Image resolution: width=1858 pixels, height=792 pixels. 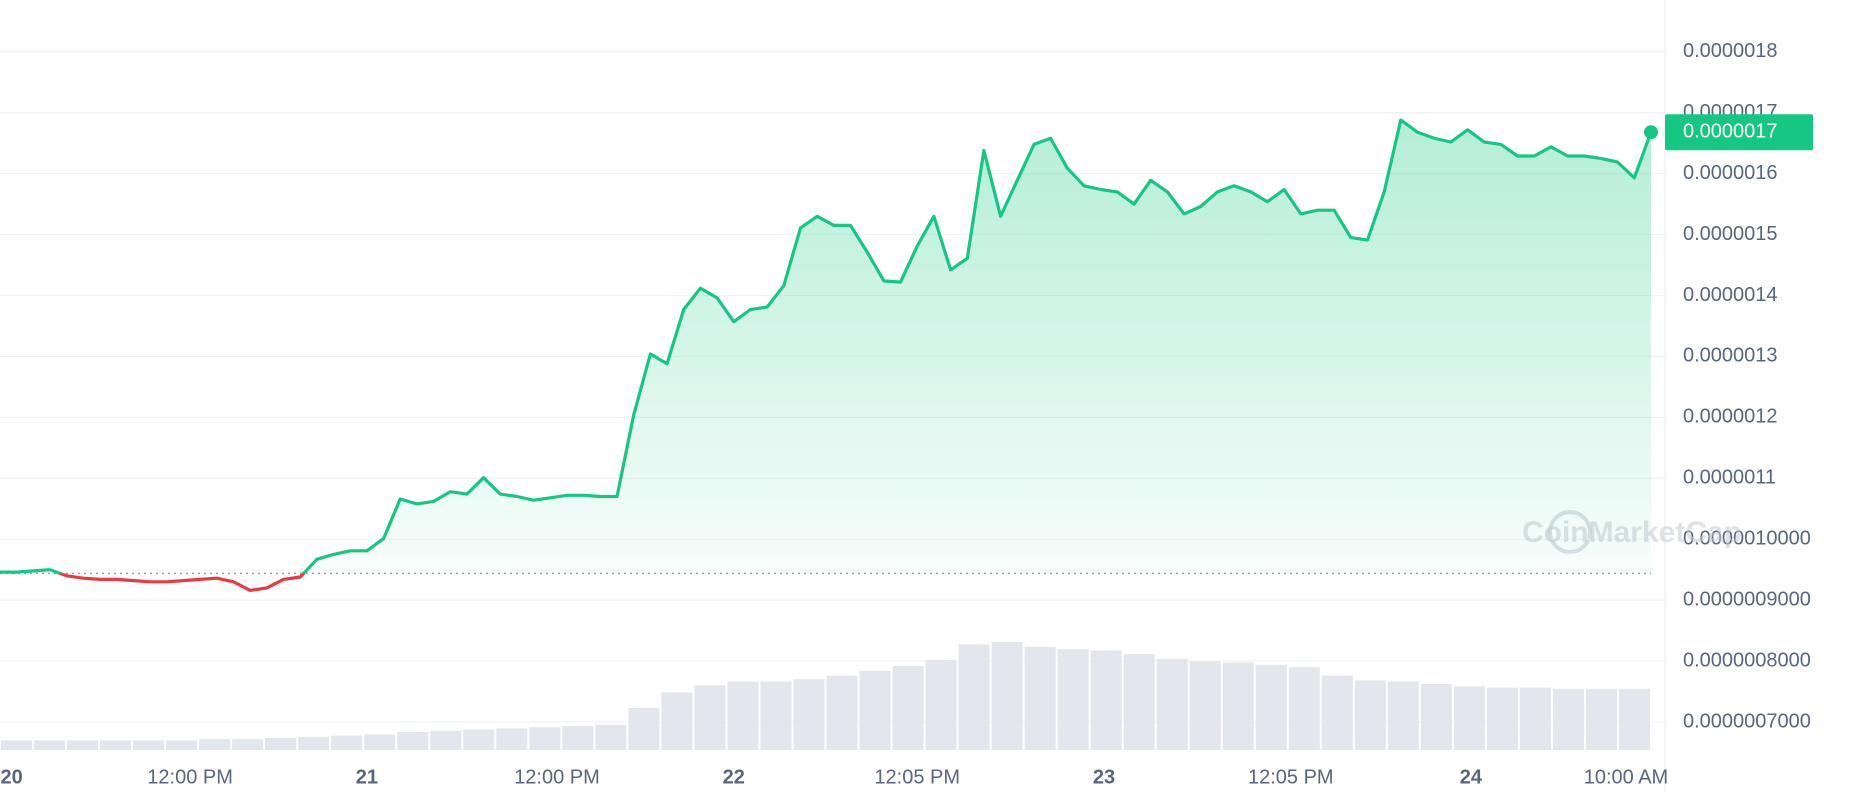 What do you see at coordinates (1730, 295) in the screenshot?
I see `y-tick-label: 0.0000014` at bounding box center [1730, 295].